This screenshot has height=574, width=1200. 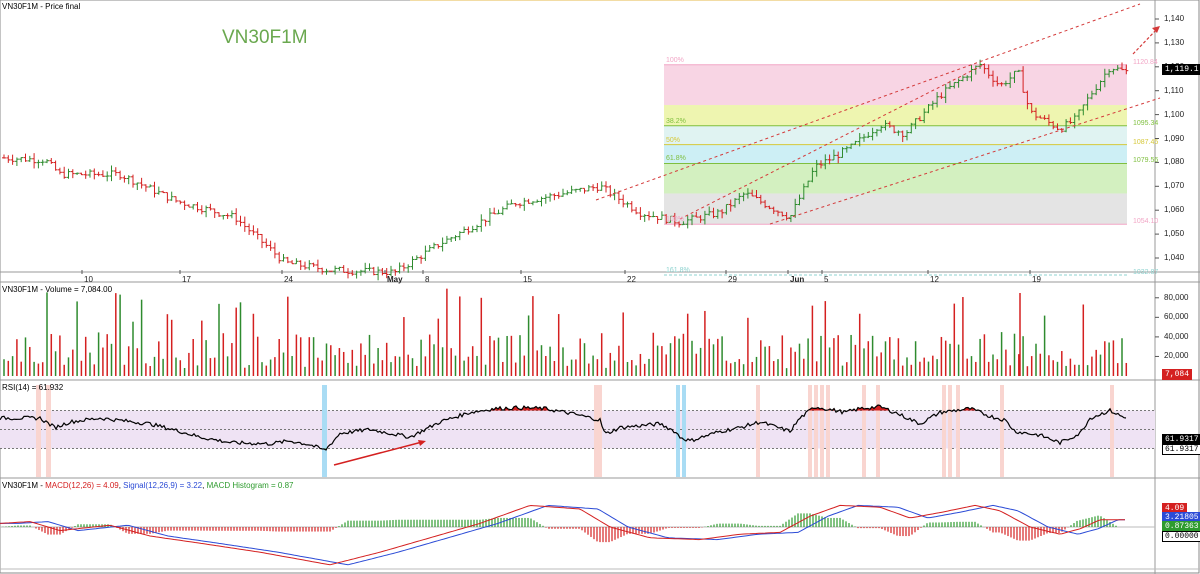 I want to click on macd-sep-1: ,, so click(x=121, y=485).